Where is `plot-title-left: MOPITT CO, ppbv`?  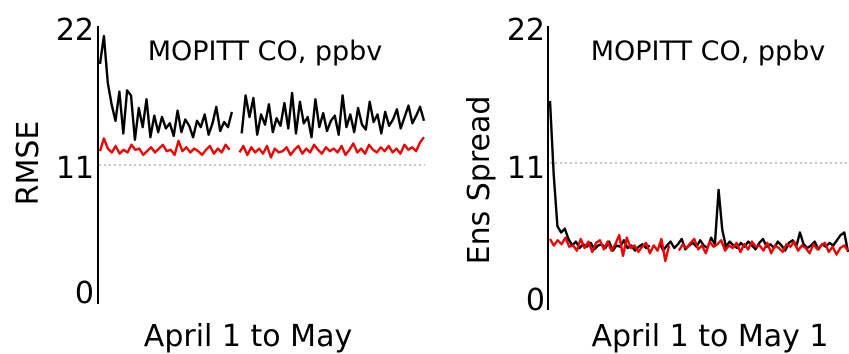 plot-title-left: MOPITT CO, ppbv is located at coordinates (265, 51).